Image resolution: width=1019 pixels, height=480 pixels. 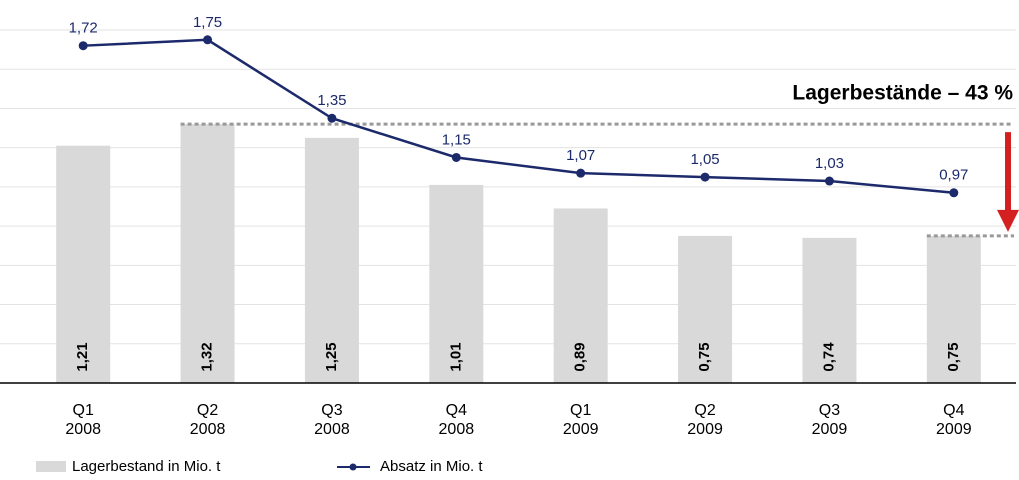 I want to click on bar-value-label: 0,74, so click(x=828, y=357).